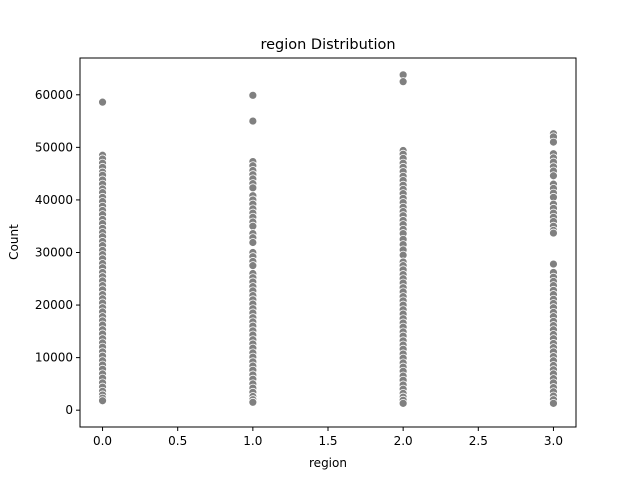  I want to click on x-axis-ticks: 0.0 0.5 1.0 1.5 2.0 2.5 3.0, so click(328, 437).